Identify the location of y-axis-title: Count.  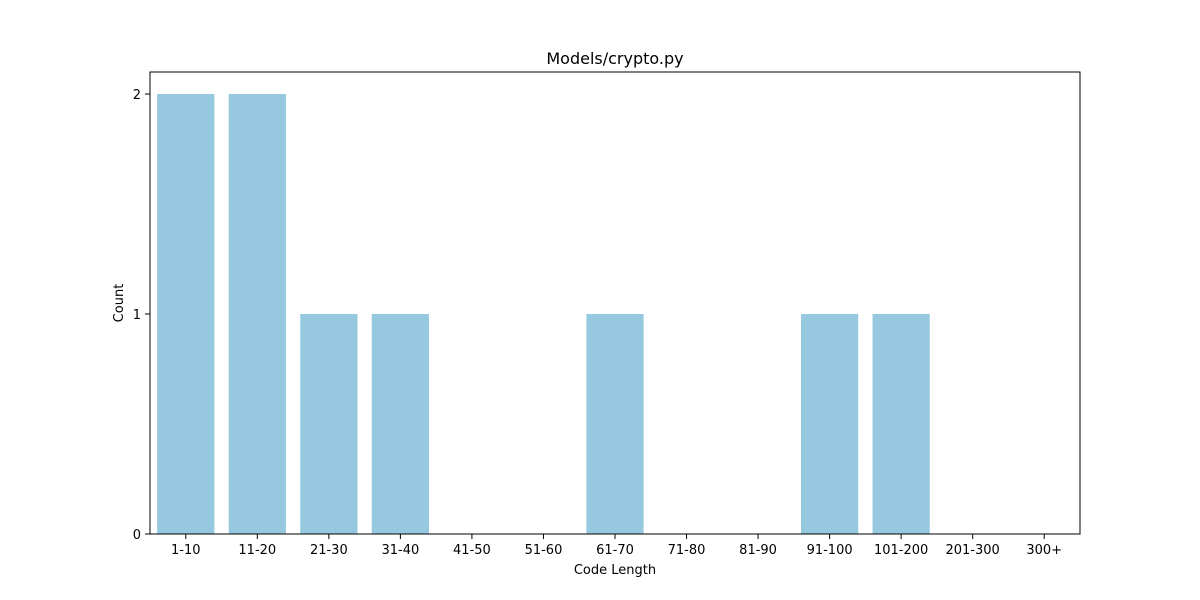
(119, 303).